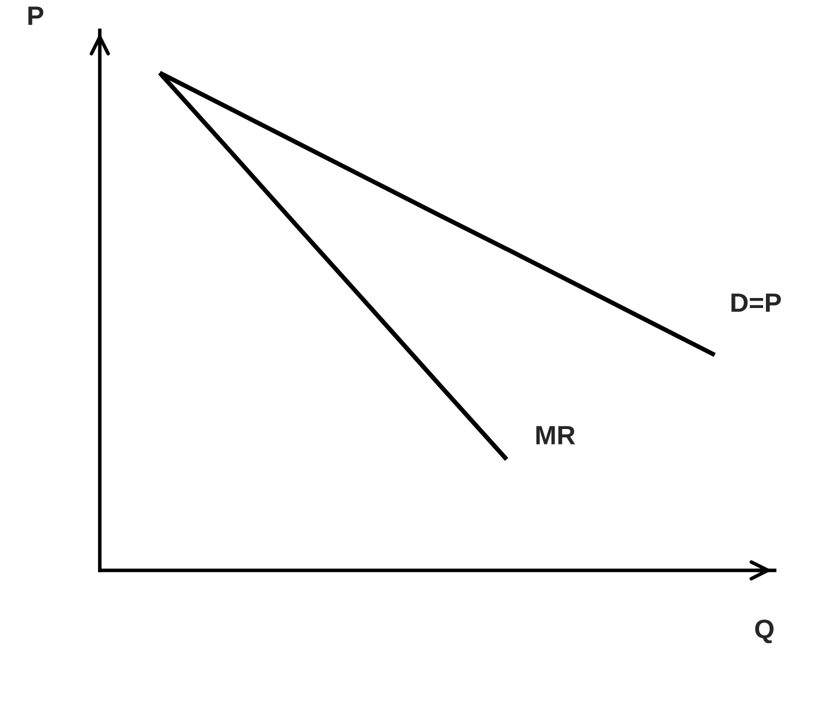  What do you see at coordinates (556, 435) in the screenshot?
I see `series-label: MR` at bounding box center [556, 435].